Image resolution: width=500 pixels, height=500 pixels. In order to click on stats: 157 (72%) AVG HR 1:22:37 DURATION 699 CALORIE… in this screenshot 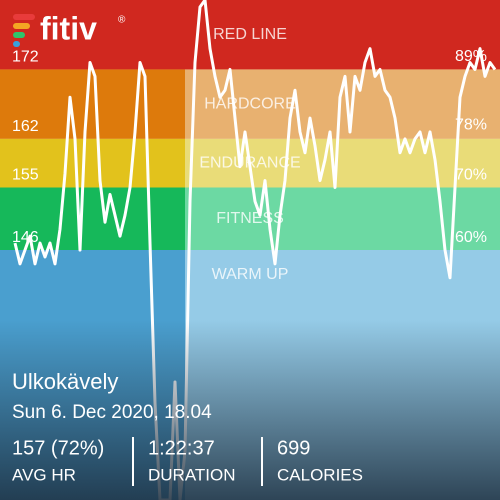, I will do `click(187, 460)`.